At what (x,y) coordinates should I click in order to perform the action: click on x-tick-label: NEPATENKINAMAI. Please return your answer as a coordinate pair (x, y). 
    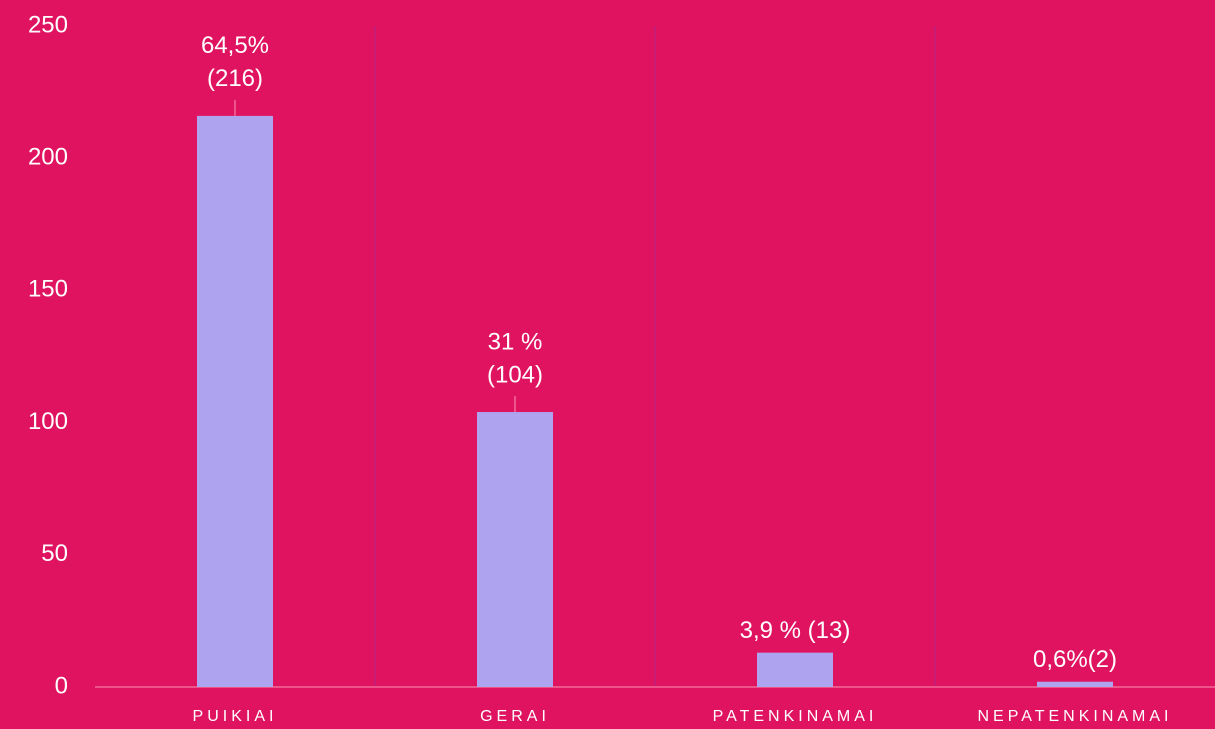
    Looking at the image, I should click on (1075, 716).